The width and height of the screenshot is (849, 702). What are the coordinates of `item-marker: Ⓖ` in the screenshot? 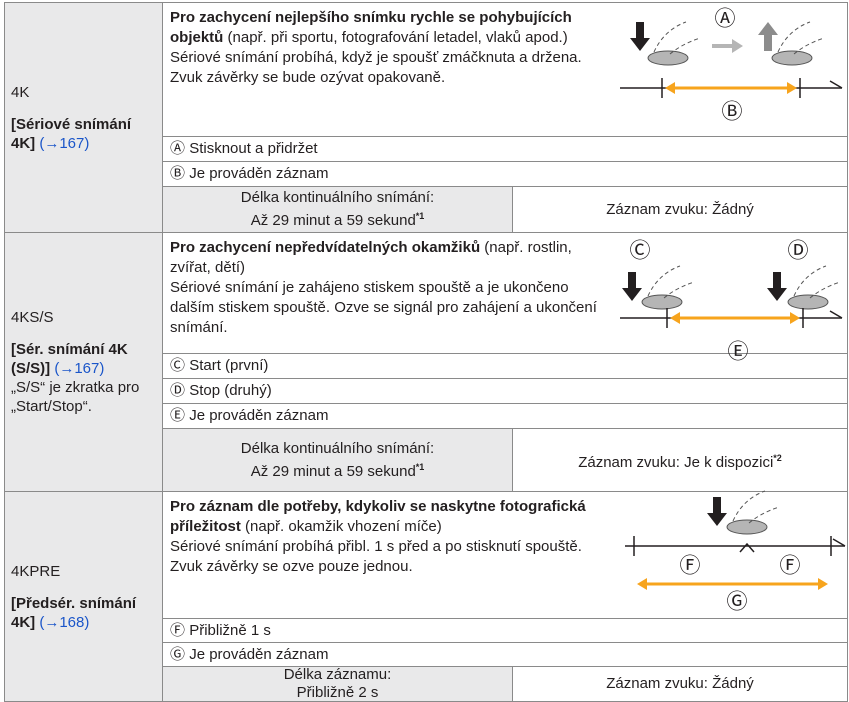 It's located at (178, 654).